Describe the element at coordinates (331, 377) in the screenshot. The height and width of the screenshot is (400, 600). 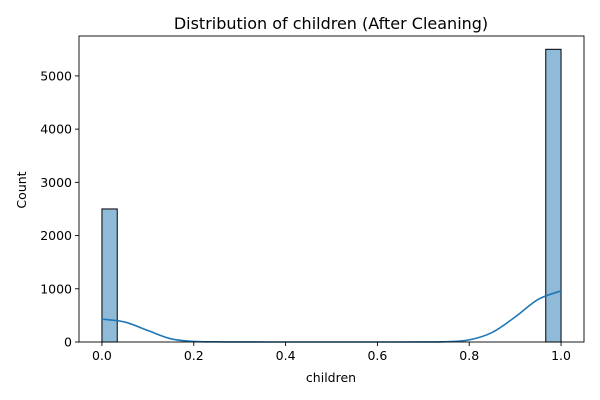
I see `x-axis-label: children` at that location.